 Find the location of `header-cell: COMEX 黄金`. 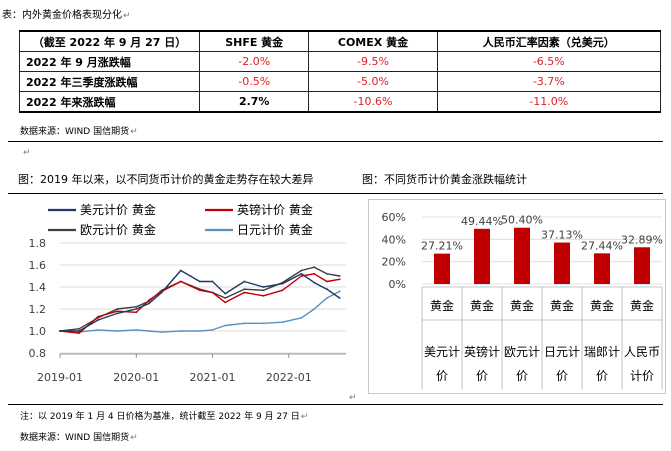

header-cell: COMEX 黄金 is located at coordinates (373, 41).